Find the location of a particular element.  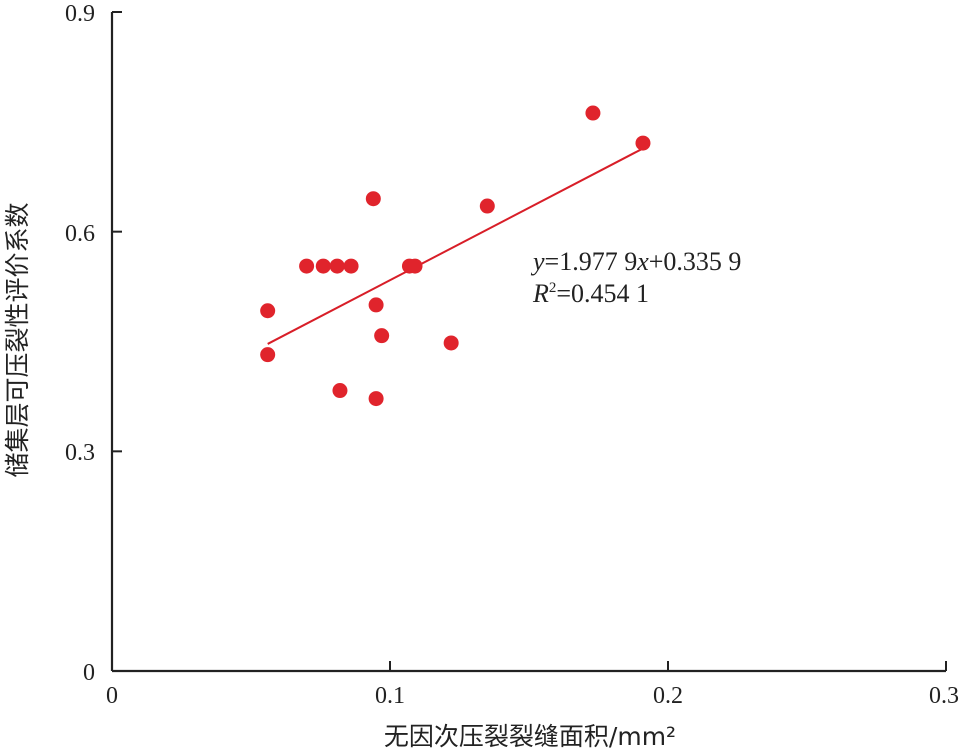

r-squared-label: R2=0.454 1 is located at coordinates (590, 293).